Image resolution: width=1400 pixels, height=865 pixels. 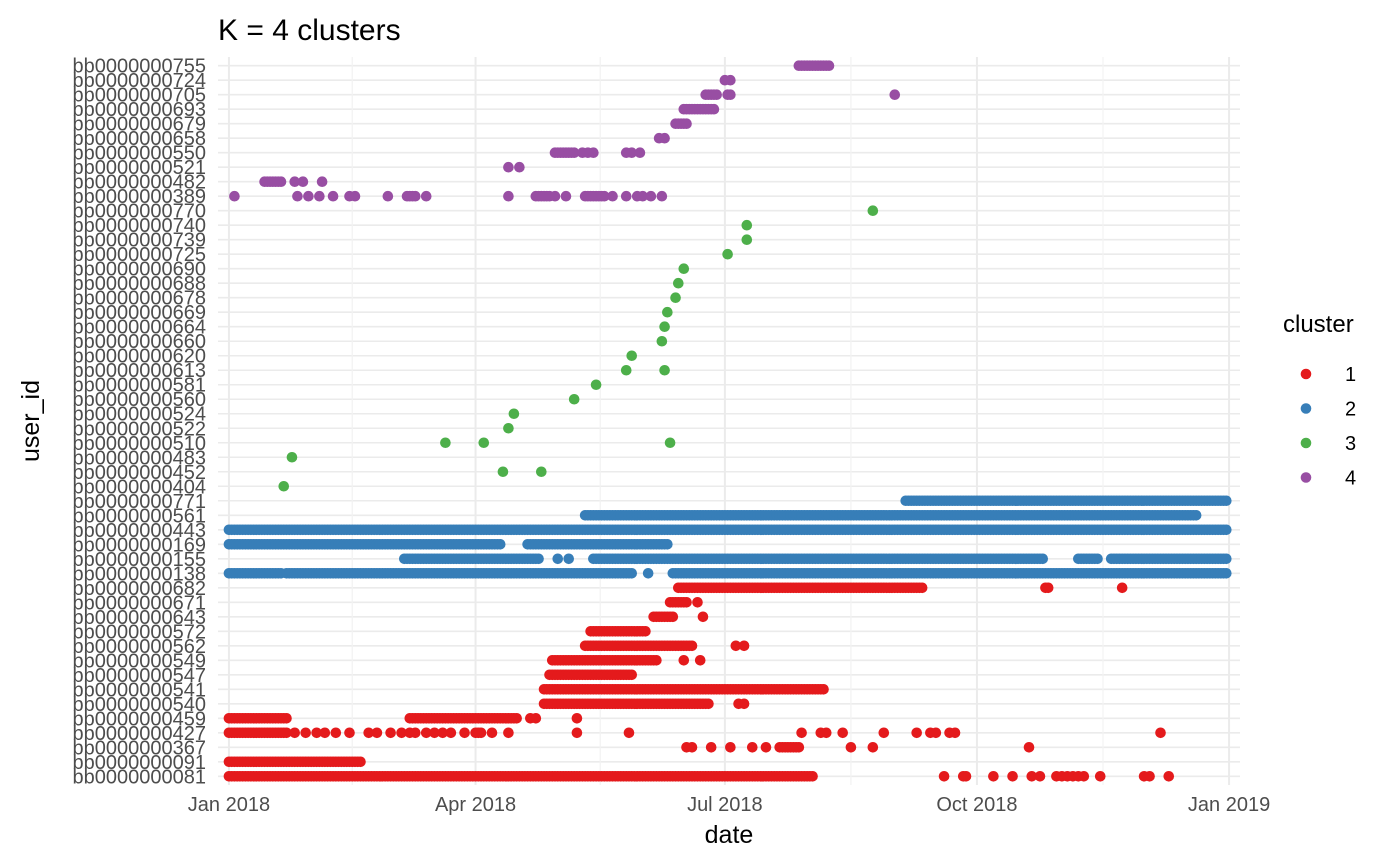 I want to click on y-tick-label: bb0000000678, so click(x=139, y=299).